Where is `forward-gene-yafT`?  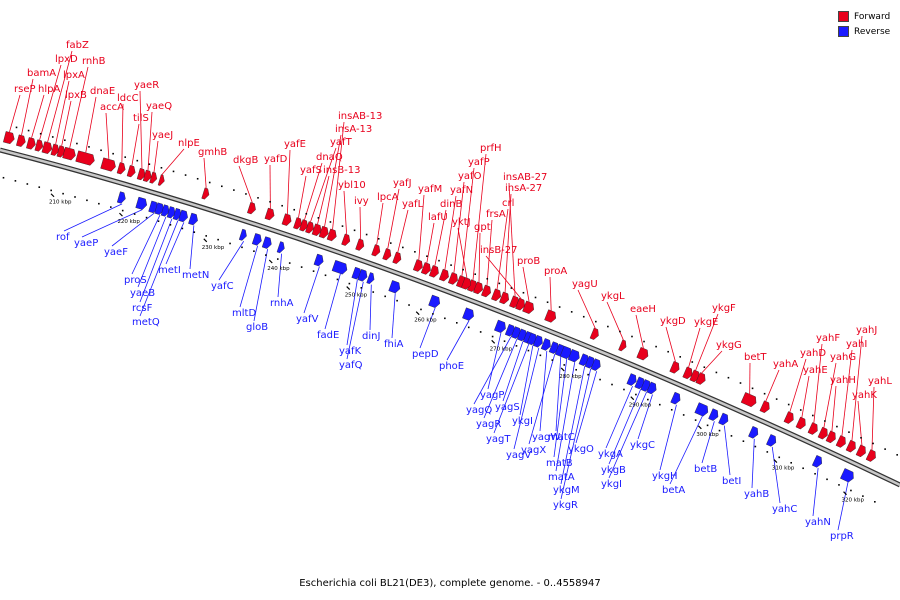
forward-gene-yafT is located at coordinates (310, 227).